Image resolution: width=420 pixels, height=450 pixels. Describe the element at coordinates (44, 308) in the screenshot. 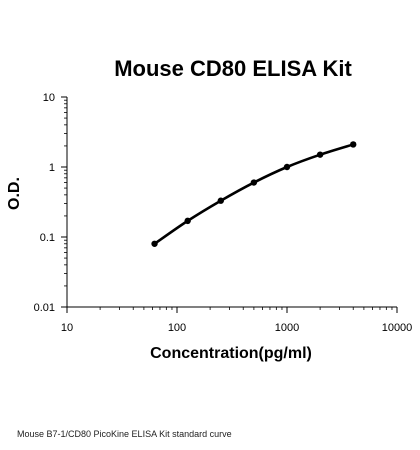

I see `y-tick-label: 0.01` at that location.